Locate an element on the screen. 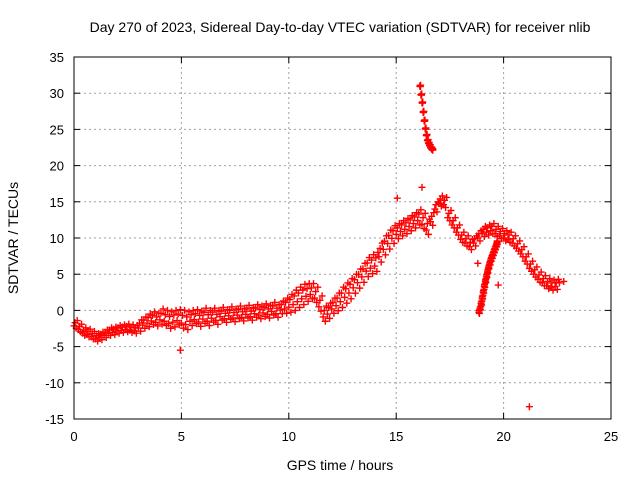 The width and height of the screenshot is (640, 480). y-tick-label: -15 is located at coordinates (54, 419).